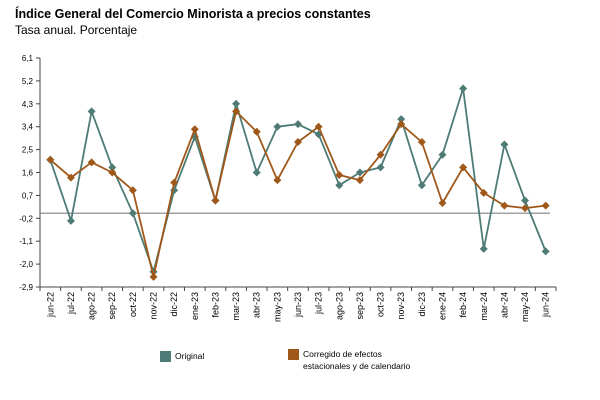  I want to click on x-tick-label: jul-23, so click(319, 303).